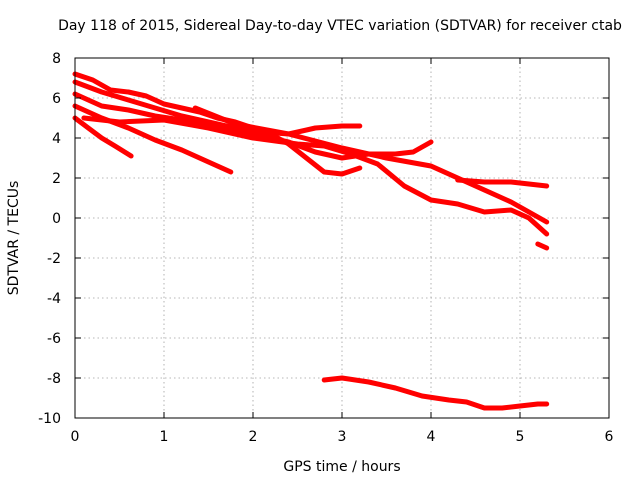 The height and width of the screenshot is (480, 640). What do you see at coordinates (56, 139) in the screenshot?
I see `y-tick-label: 4` at bounding box center [56, 139].